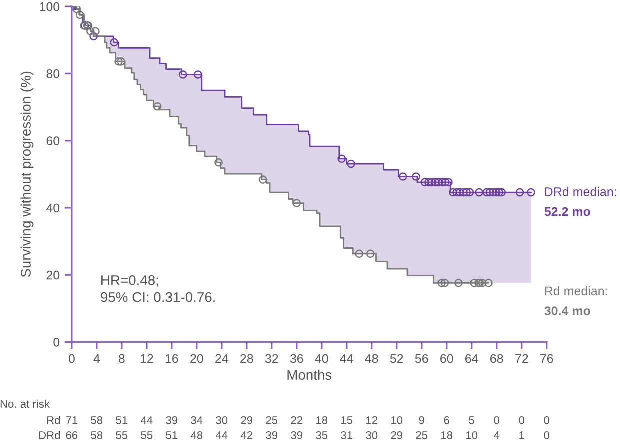 The image size is (620, 441). Describe the element at coordinates (97, 359) in the screenshot. I see `x-tick-label: 4` at that location.